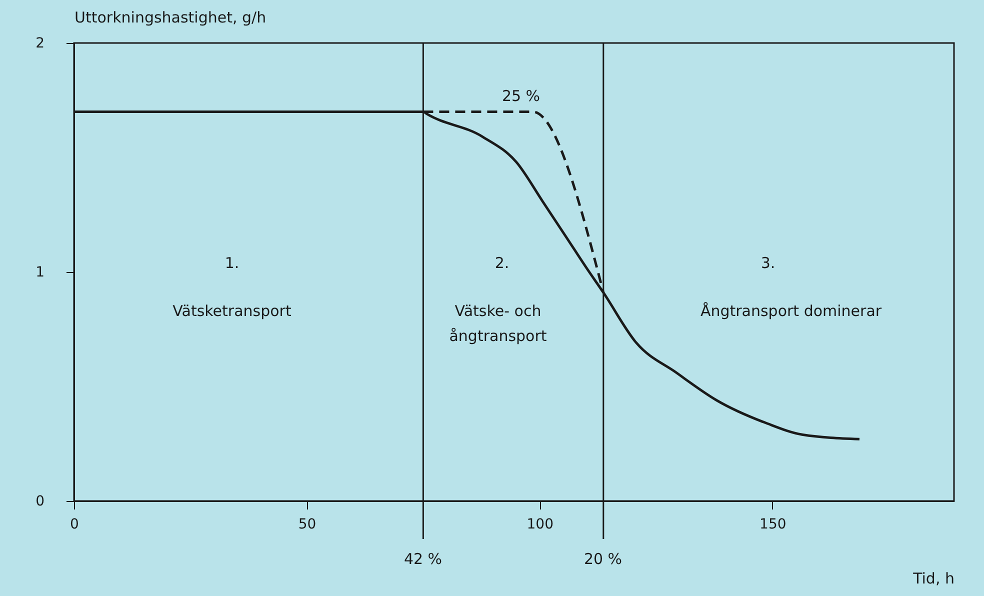 Image resolution: width=984 pixels, height=596 pixels. Describe the element at coordinates (498, 311) in the screenshot. I see `annotation: Vätske- och` at that location.